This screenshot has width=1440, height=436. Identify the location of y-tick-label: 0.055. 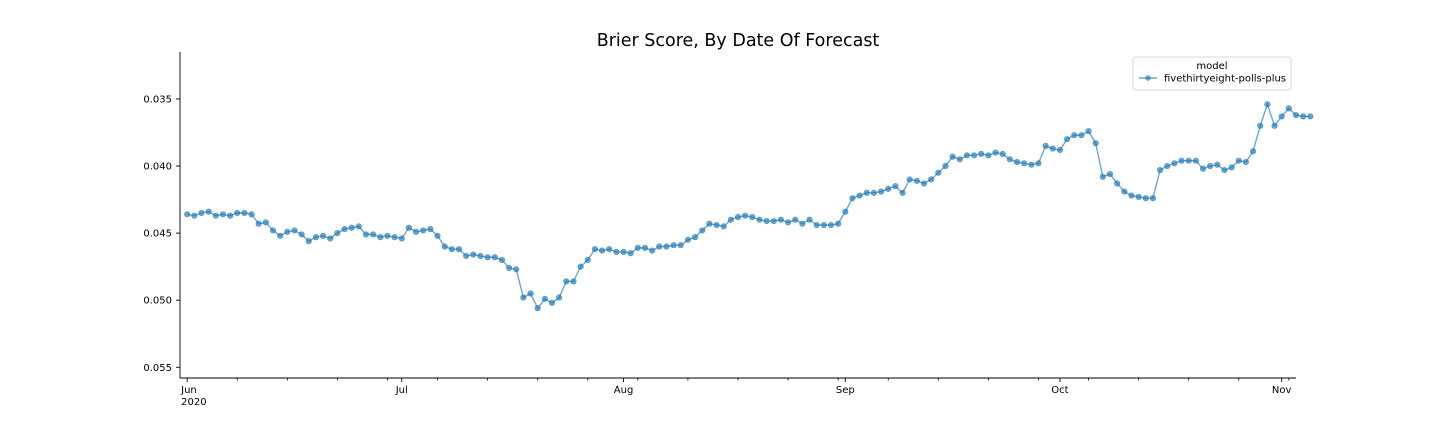
(157, 368).